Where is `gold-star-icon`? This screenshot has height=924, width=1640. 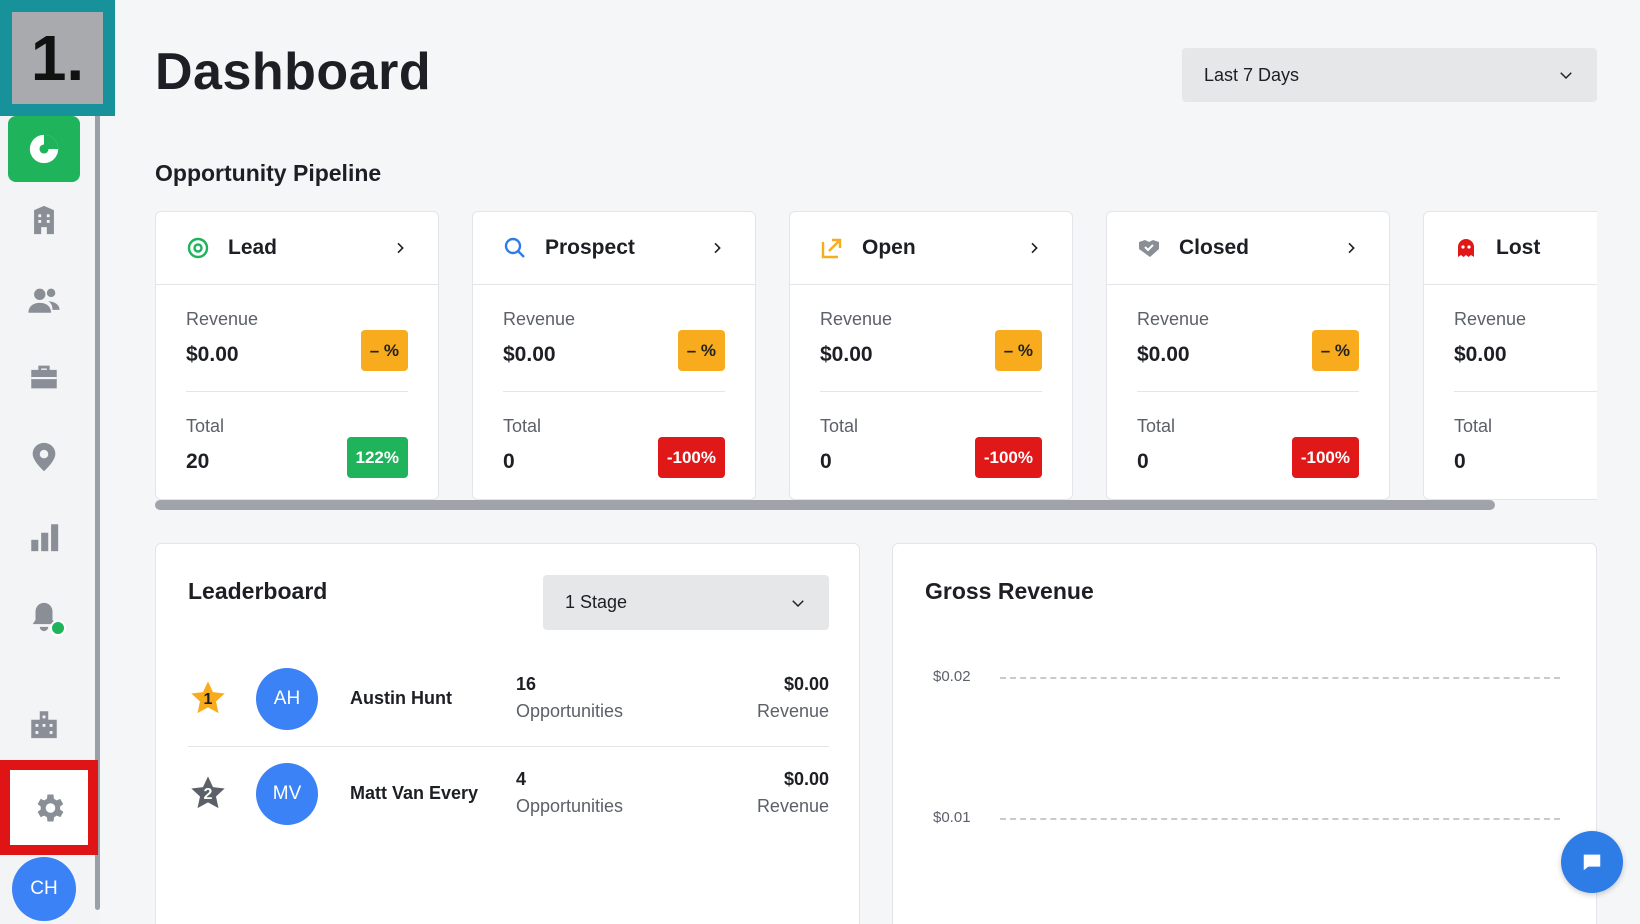
gold-star-icon is located at coordinates (208, 697).